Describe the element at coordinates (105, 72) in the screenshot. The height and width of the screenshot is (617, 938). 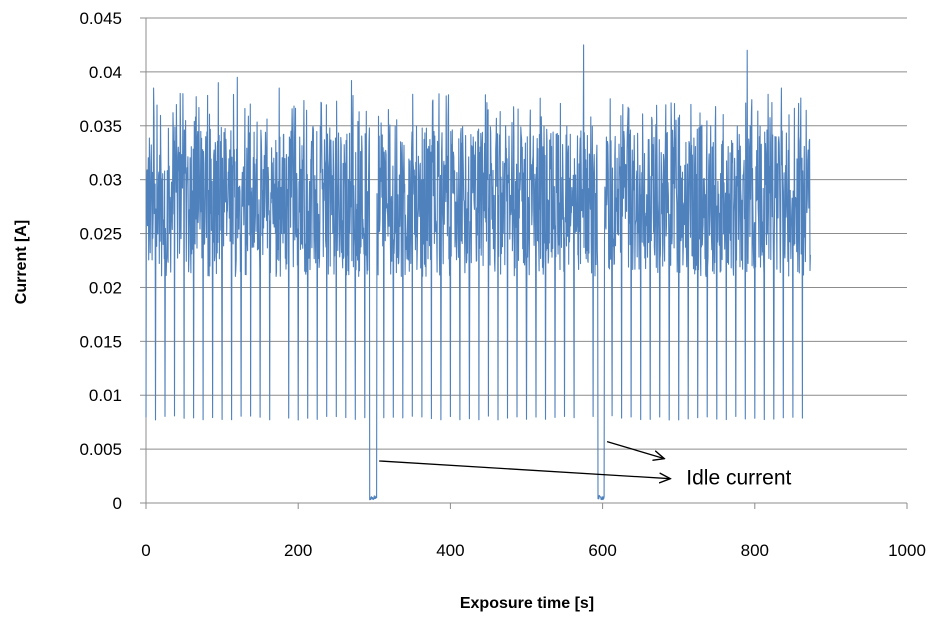
I see `y-tick-label: 0.04` at that location.